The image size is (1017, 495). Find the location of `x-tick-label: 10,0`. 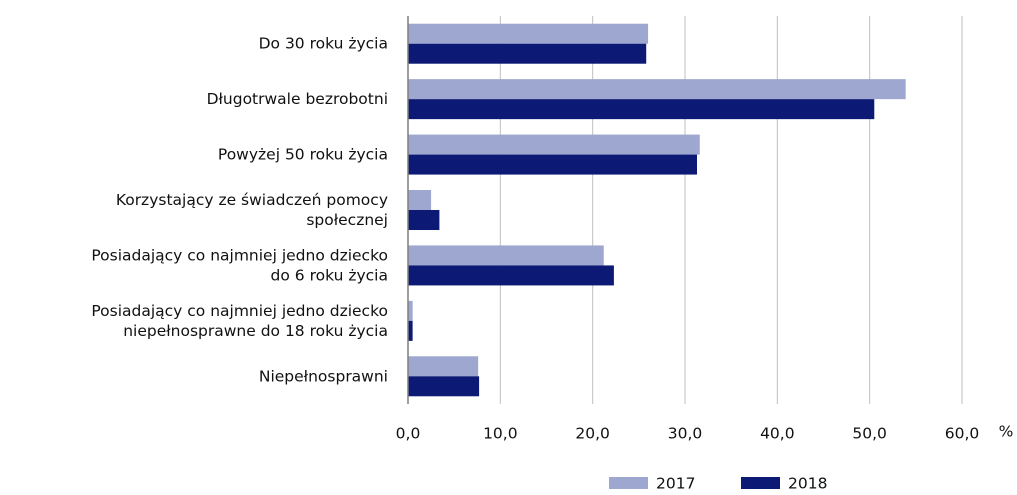

x-tick-label: 10,0 is located at coordinates (500, 434).